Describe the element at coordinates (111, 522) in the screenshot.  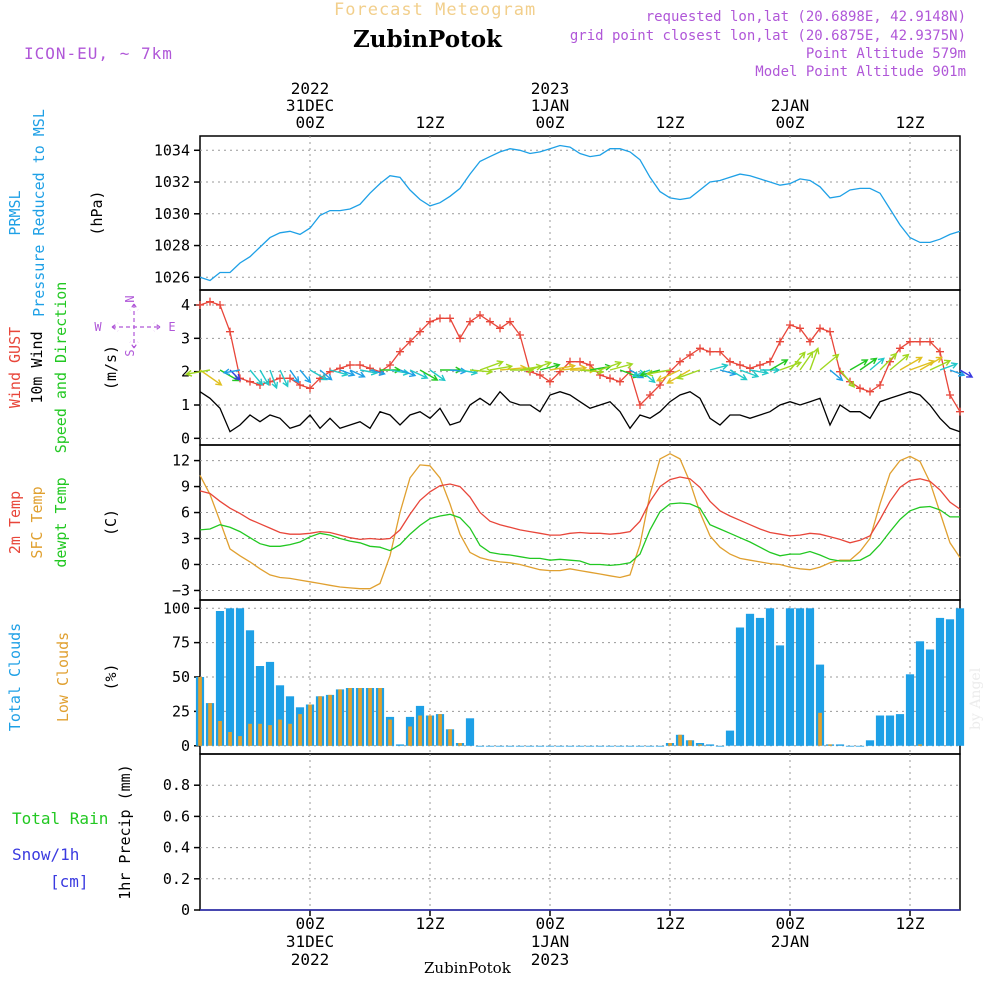
I see `temp-axis-label: (C)` at that location.